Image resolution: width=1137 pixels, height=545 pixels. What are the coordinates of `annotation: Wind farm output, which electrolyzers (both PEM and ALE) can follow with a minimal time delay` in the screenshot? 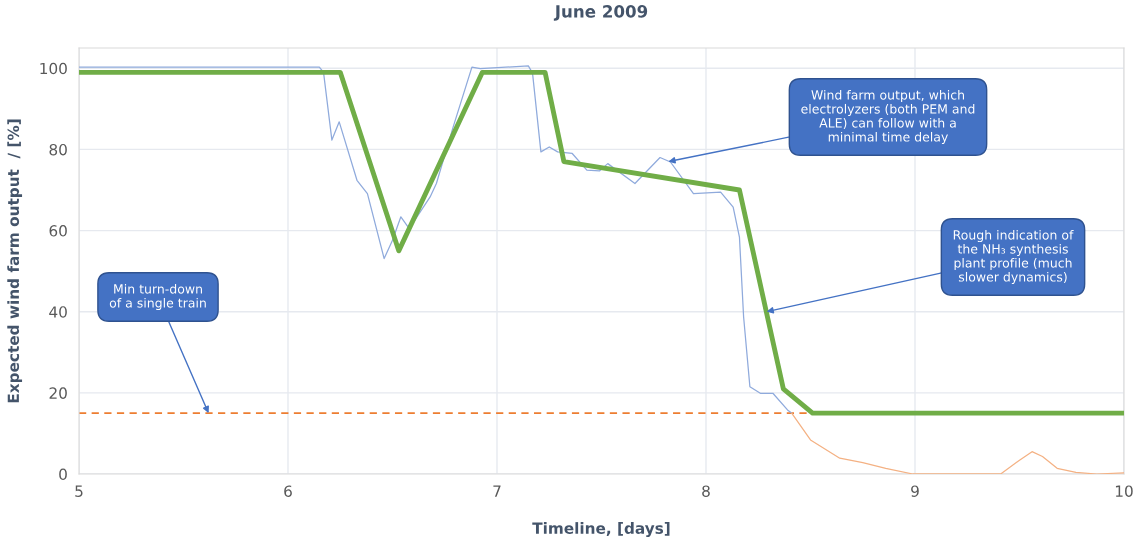 It's located at (888, 117).